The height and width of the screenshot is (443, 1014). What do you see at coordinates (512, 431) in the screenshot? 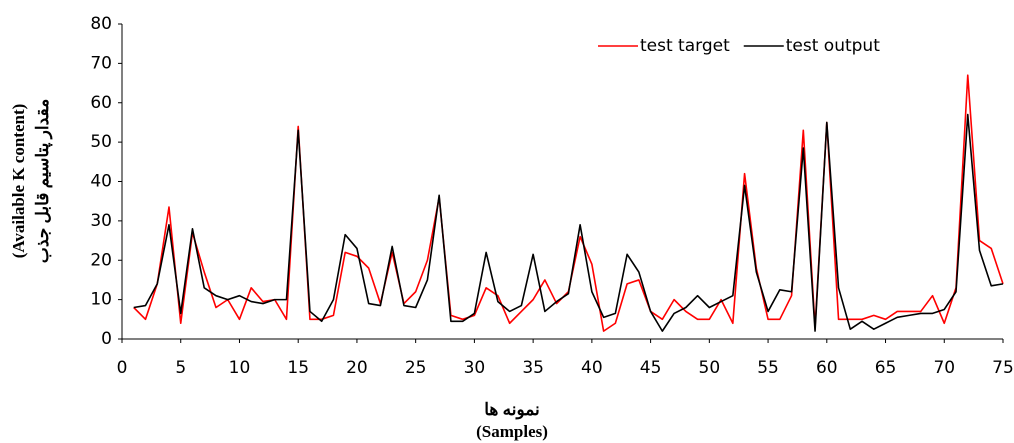
I see `x-axis-title: (Samples)` at bounding box center [512, 431].